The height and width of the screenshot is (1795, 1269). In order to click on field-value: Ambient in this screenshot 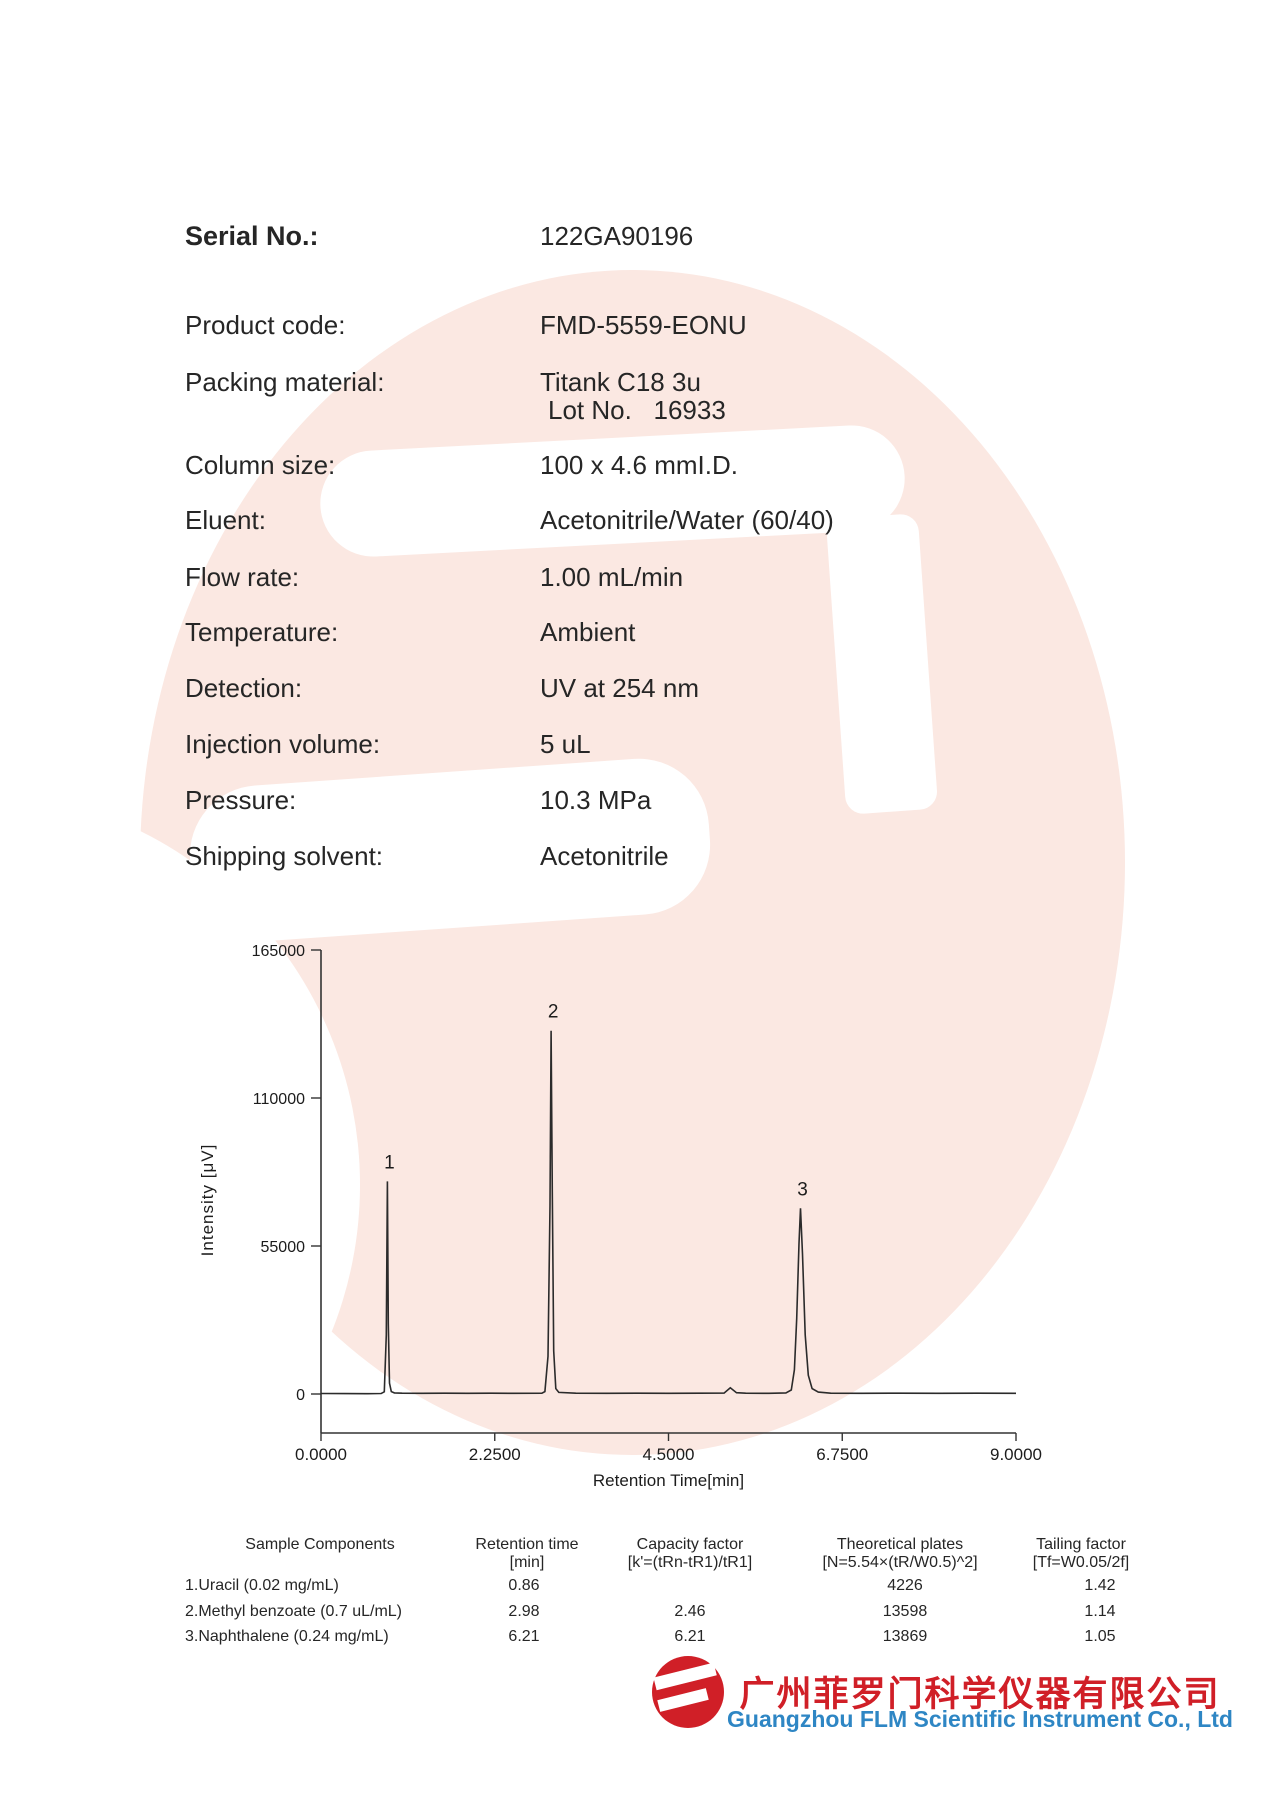, I will do `click(588, 632)`.